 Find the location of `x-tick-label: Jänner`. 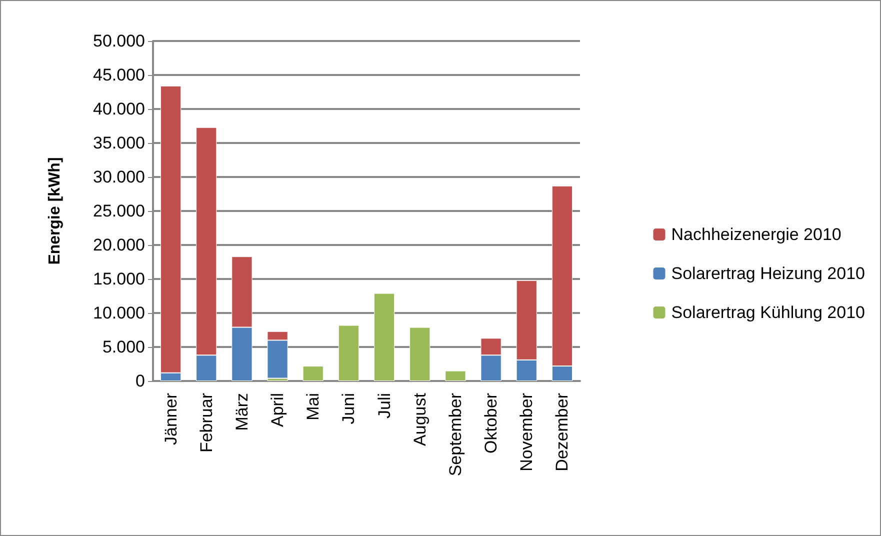

x-tick-label: Jänner is located at coordinates (170, 418).